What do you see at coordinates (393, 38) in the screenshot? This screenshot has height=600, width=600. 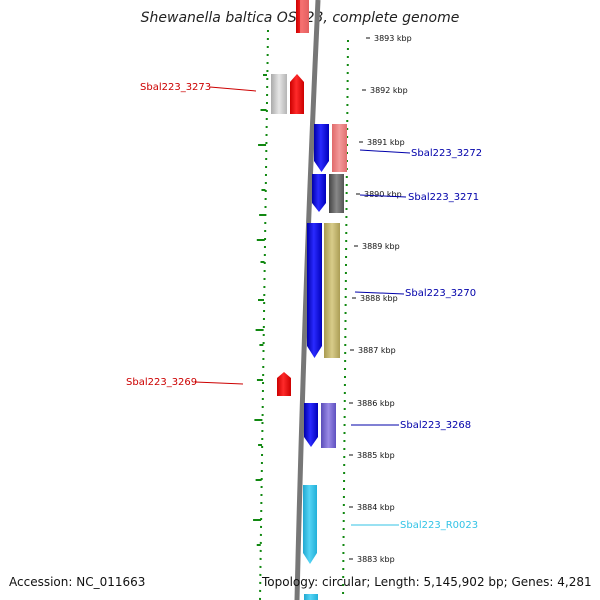 I see `kbp-tick-label: 3893 kbp` at bounding box center [393, 38].